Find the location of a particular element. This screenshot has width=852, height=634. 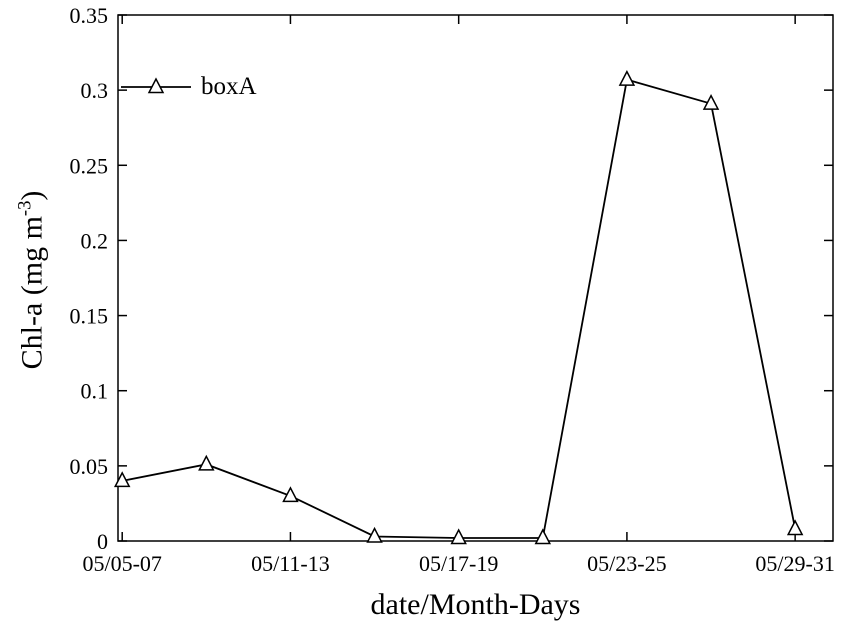

y-tick-label: 0 is located at coordinates (102, 541).